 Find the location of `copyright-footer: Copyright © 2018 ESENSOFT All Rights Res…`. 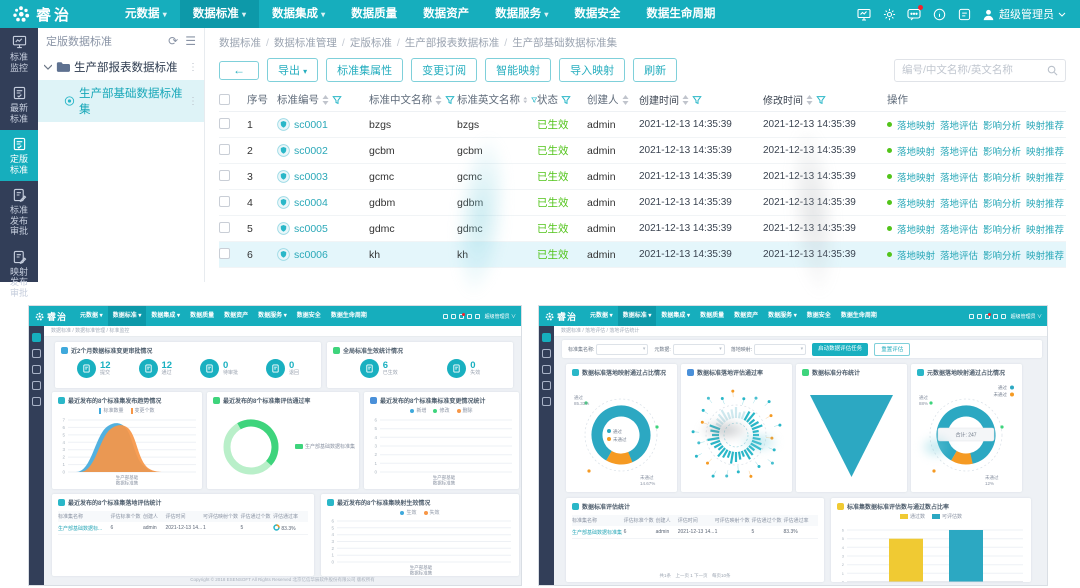

copyright-footer: Copyright © 2018 ESENSOFT All Rights Res… is located at coordinates (282, 579).